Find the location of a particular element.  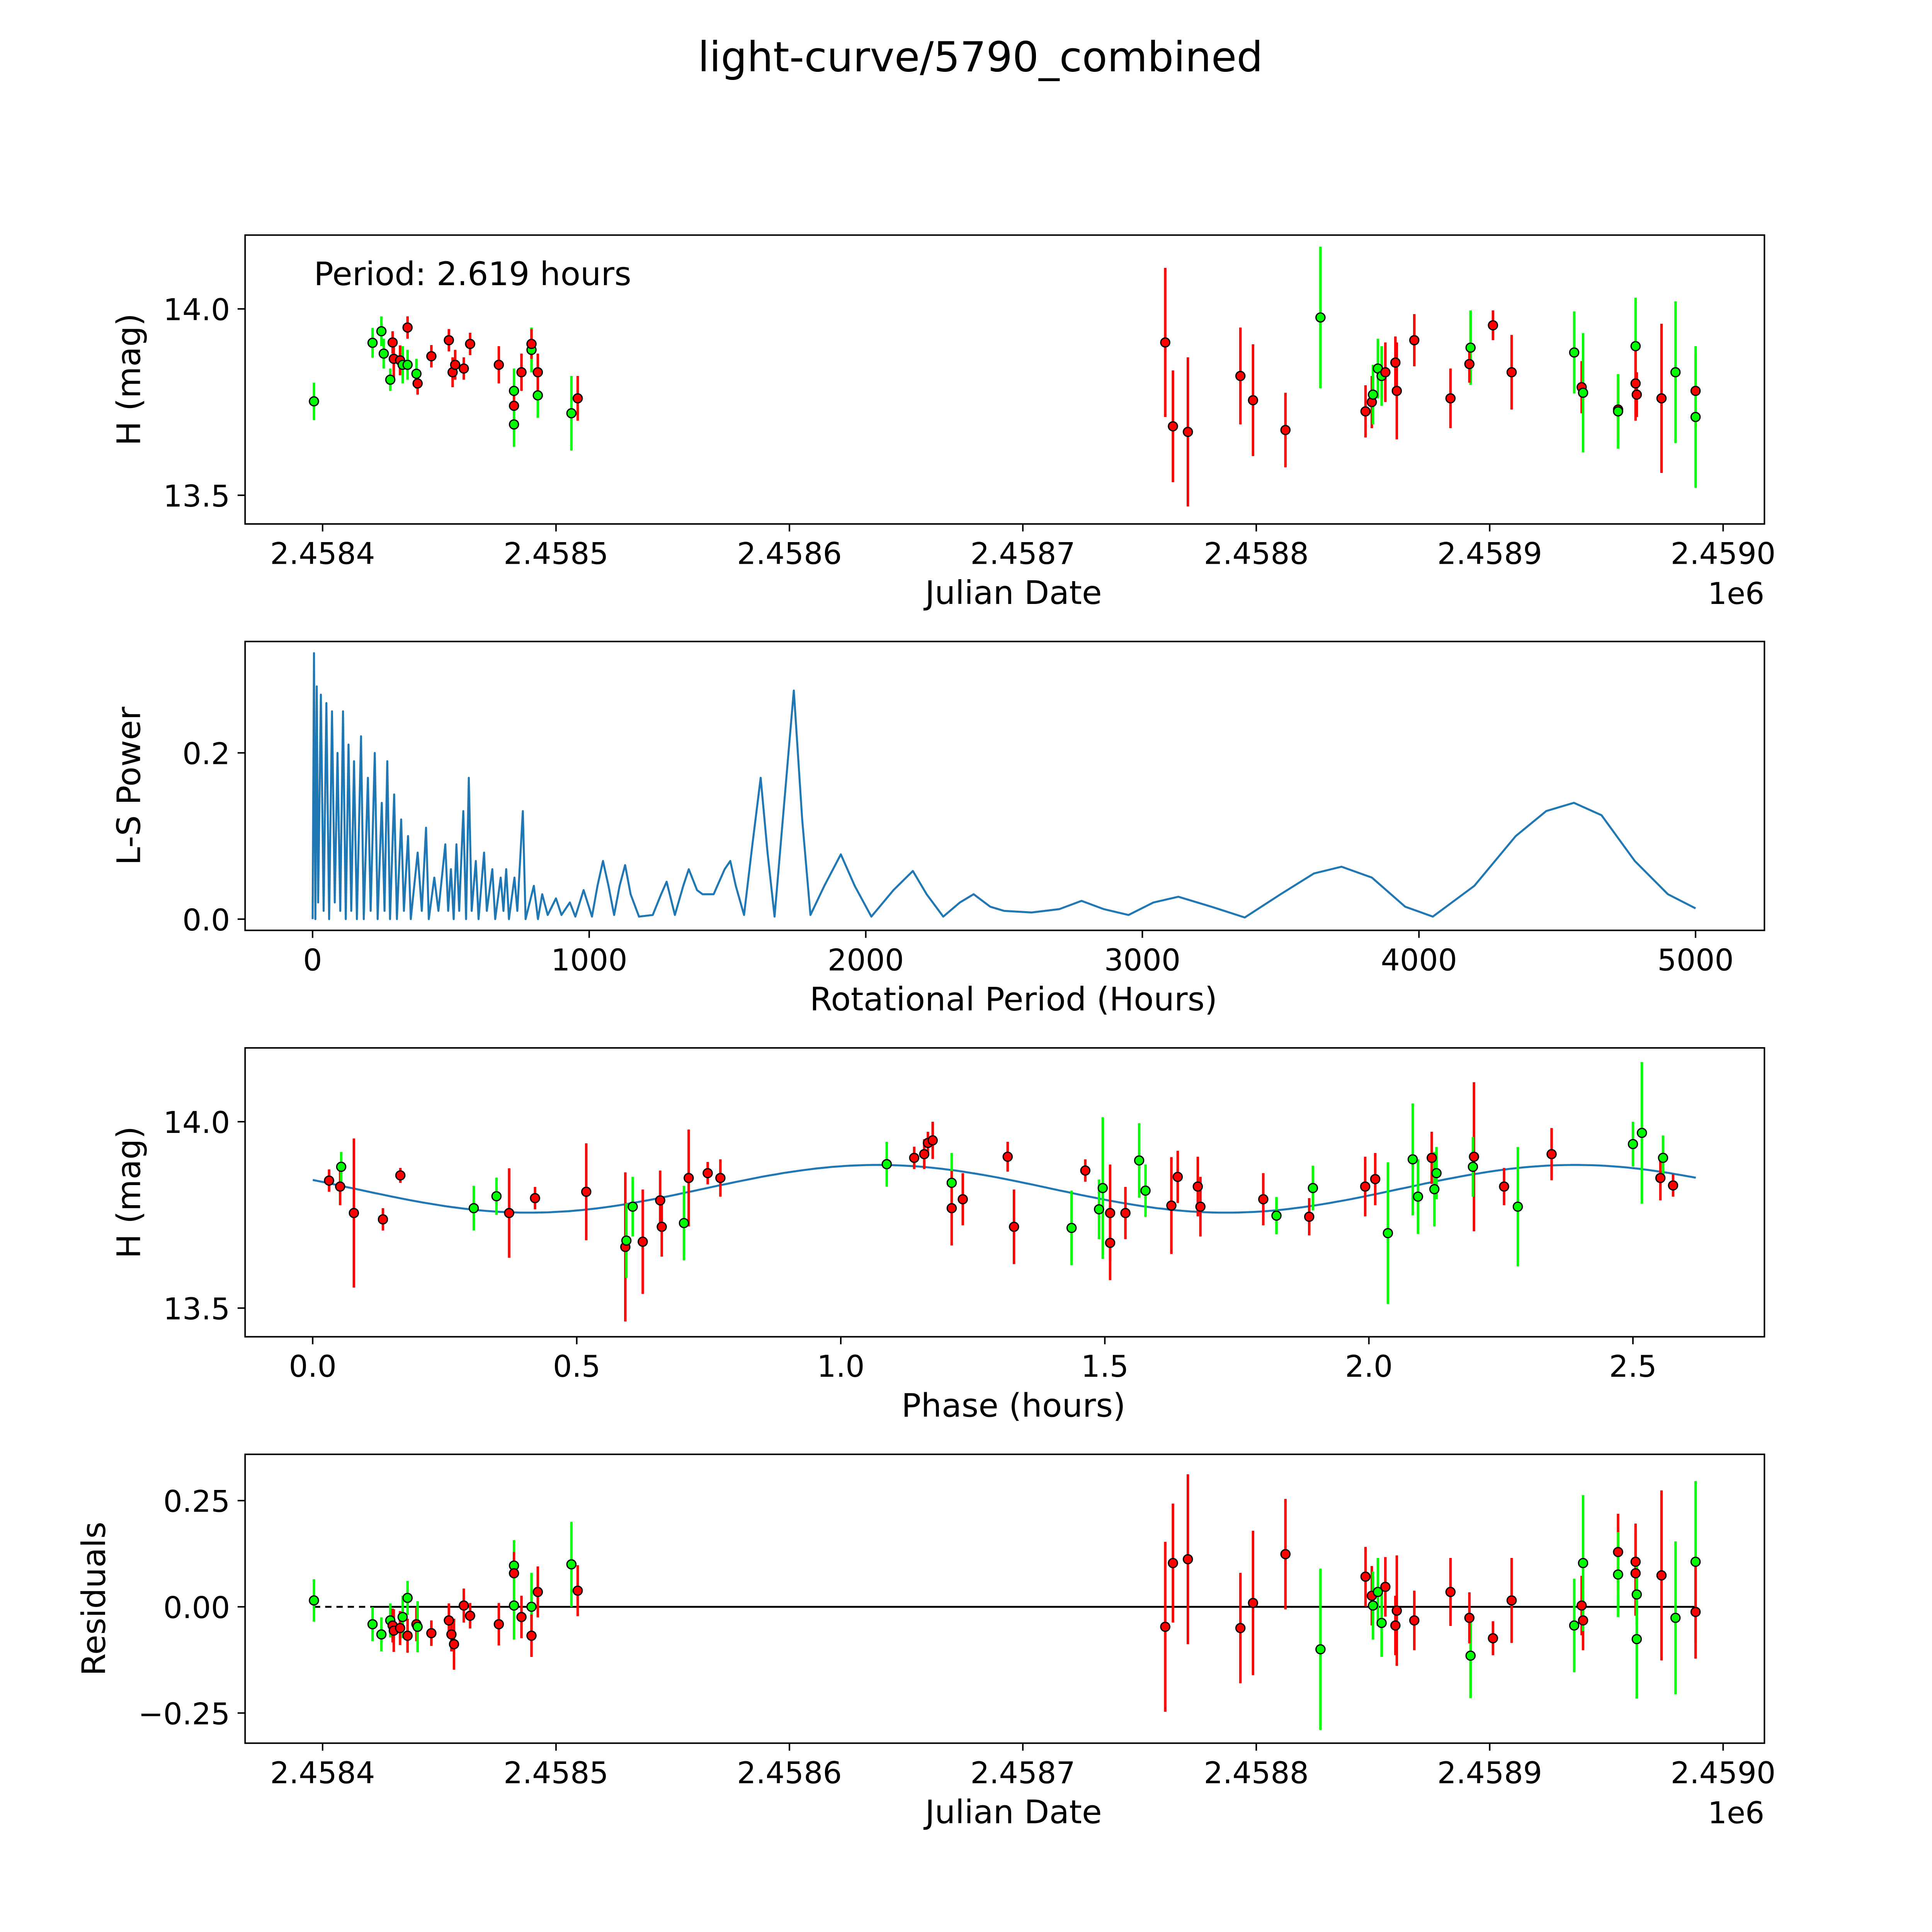

x-axis-label: Julian Date is located at coordinates (1013, 593).